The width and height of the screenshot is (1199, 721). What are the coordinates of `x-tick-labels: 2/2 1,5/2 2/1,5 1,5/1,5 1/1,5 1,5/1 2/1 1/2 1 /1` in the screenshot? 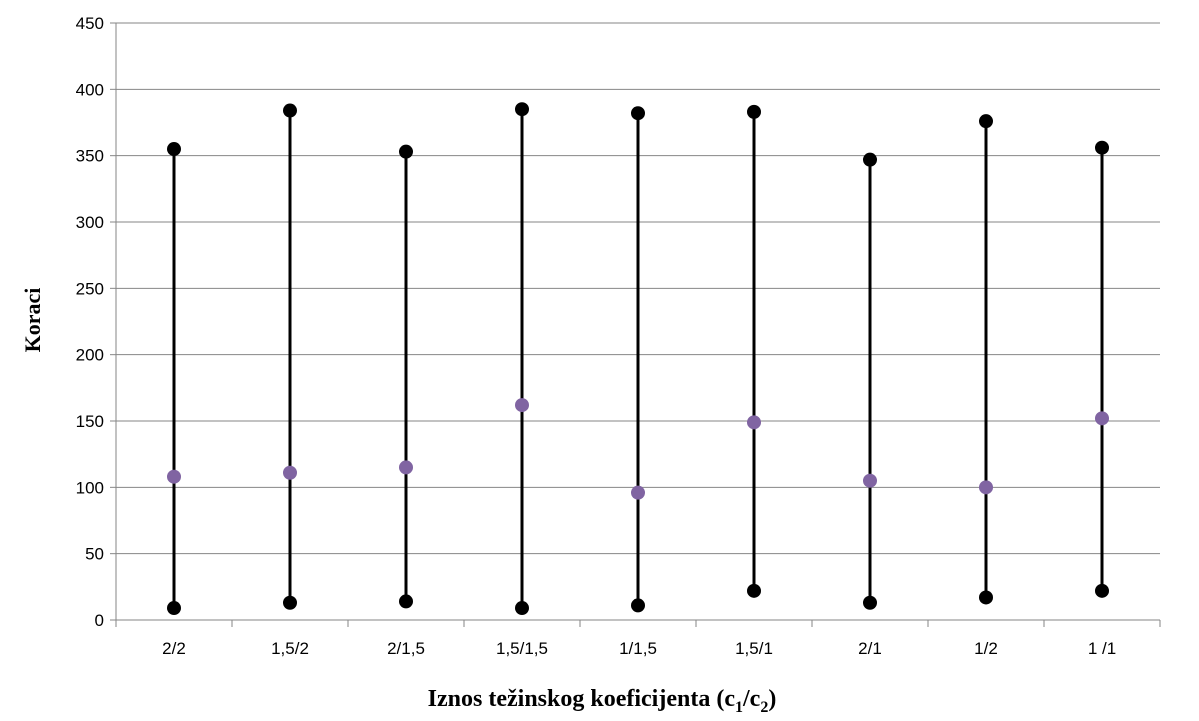 It's located at (639, 648).